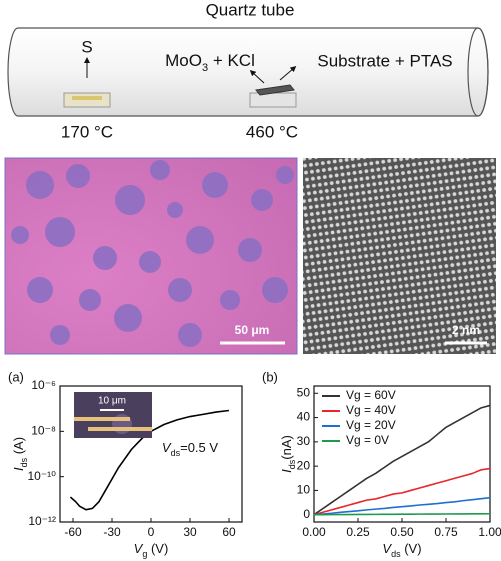 The width and height of the screenshot is (501, 561). Describe the element at coordinates (367, 440) in the screenshot. I see `legend-label: Vg = 0V` at that location.